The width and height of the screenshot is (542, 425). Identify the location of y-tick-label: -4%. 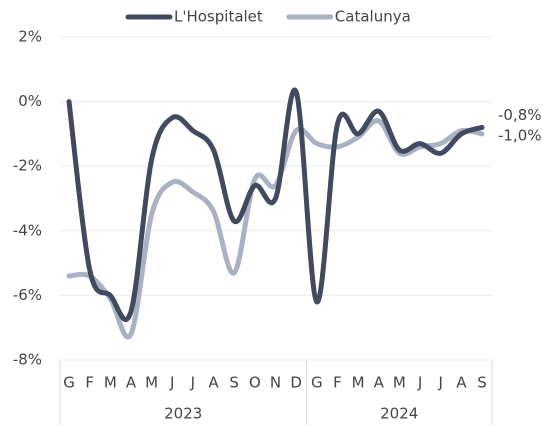
(27, 230).